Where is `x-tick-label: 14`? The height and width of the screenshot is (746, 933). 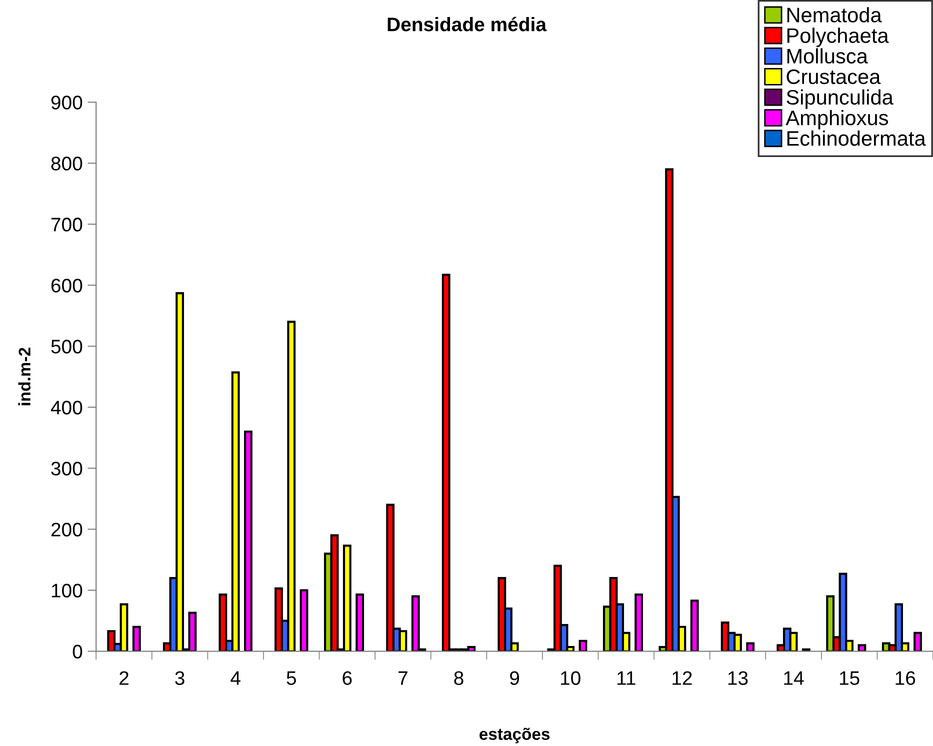
x-tick-label: 14 is located at coordinates (794, 678).